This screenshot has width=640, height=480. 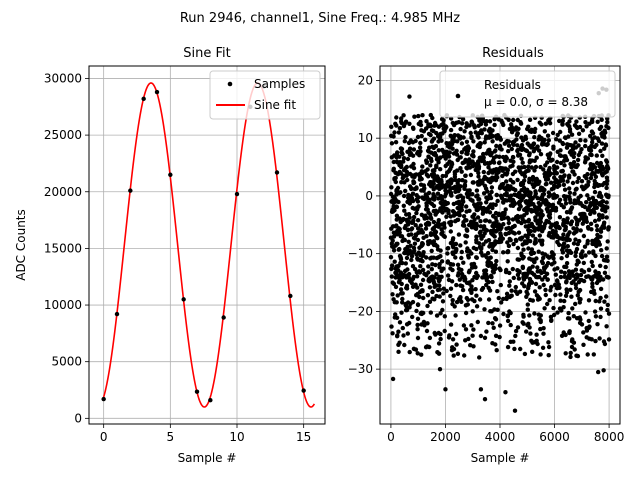 What do you see at coordinates (206, 53) in the screenshot?
I see `sine-fit-title: Sine Fit` at bounding box center [206, 53].